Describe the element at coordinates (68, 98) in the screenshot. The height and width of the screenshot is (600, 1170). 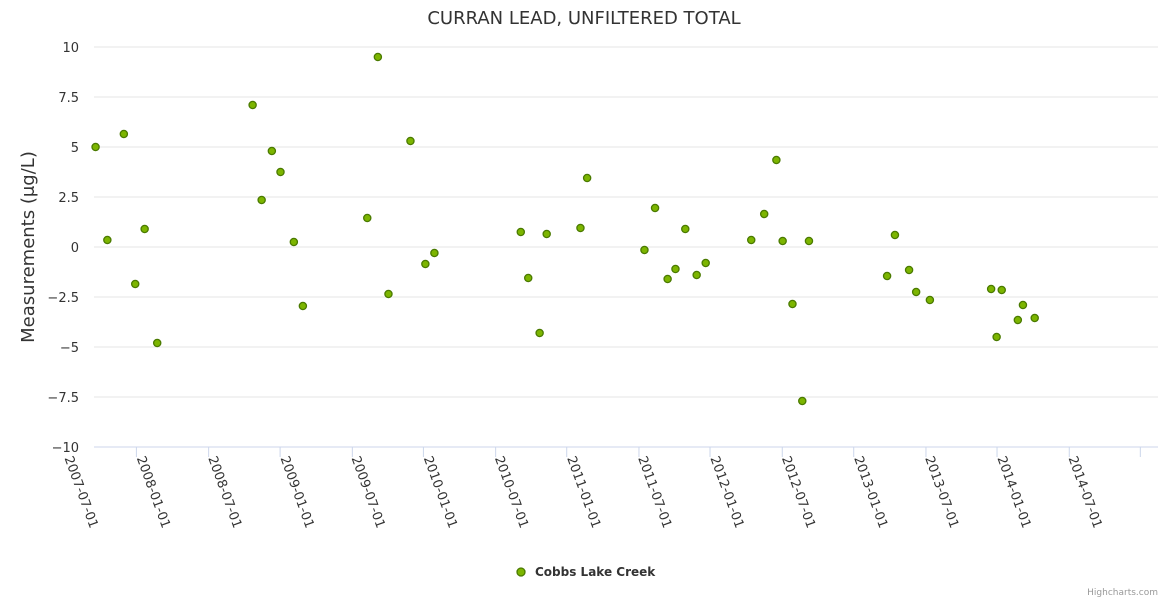
I see `y-tick-label: 7.5` at that location.